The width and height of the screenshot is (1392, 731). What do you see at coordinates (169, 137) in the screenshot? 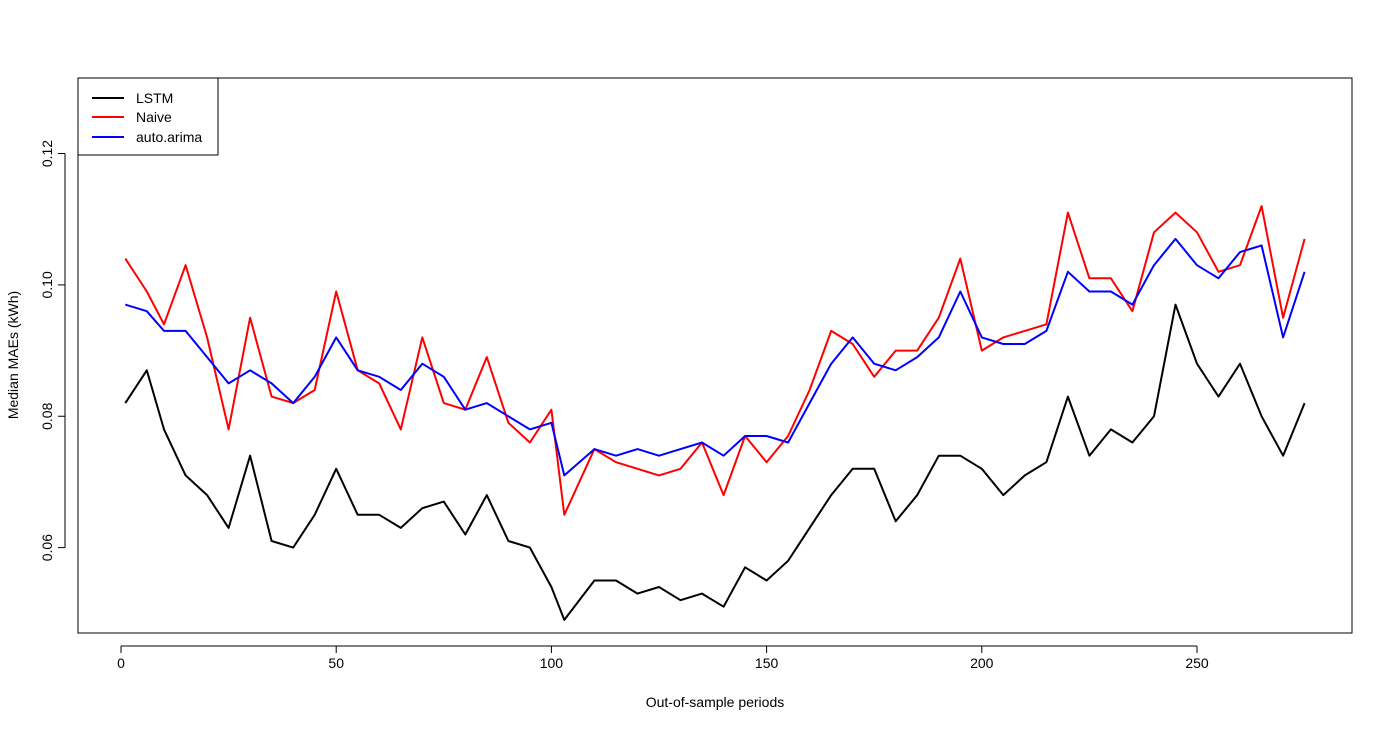
I see `legend-label-auto-arima: auto.arima` at bounding box center [169, 137].